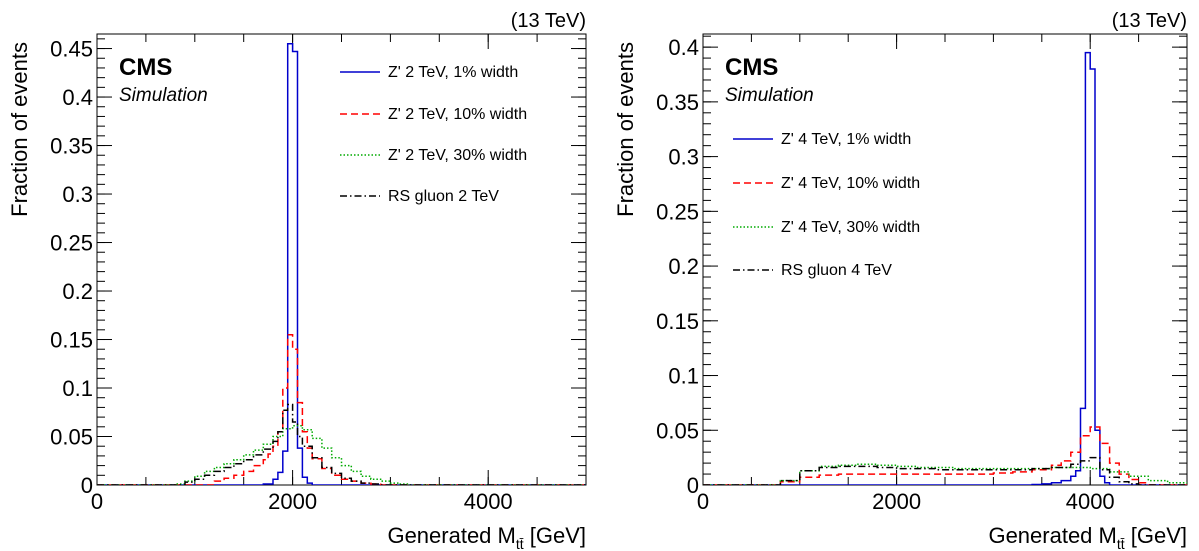  What do you see at coordinates (457, 114) in the screenshot?
I see `legend-label: Z' 2 TeV, 10% width` at bounding box center [457, 114].